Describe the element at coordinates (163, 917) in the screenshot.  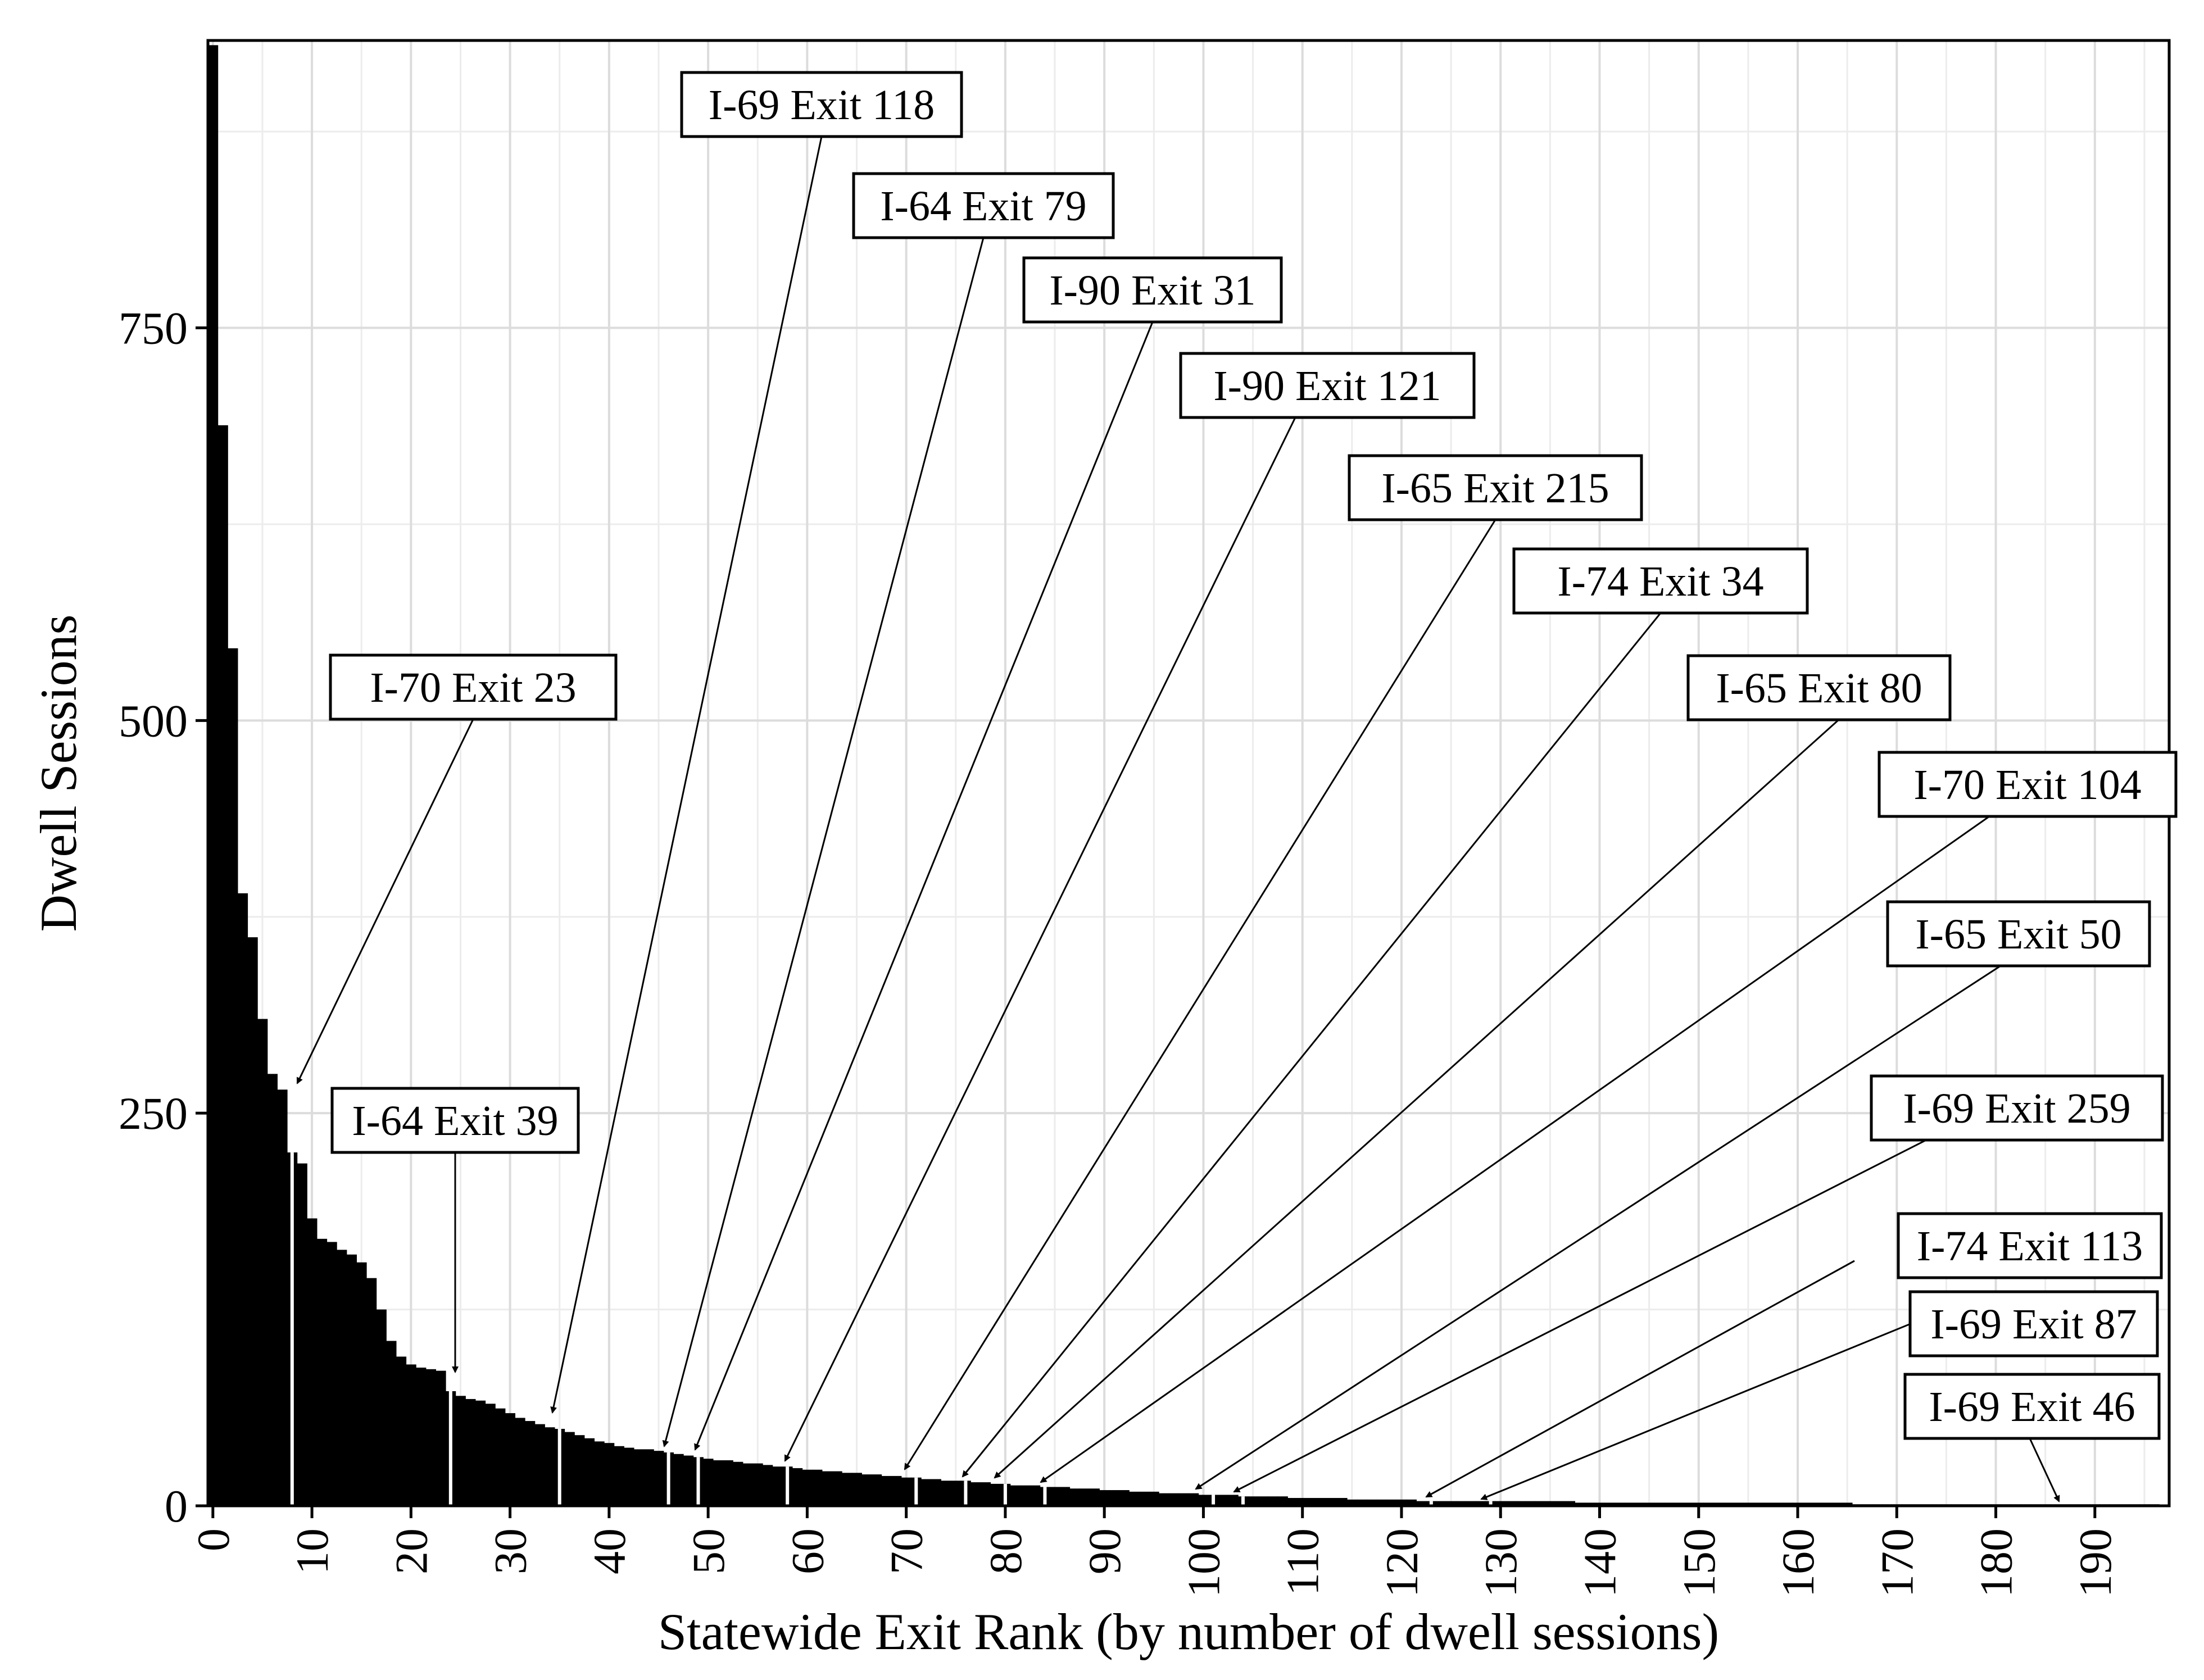
I see `y-axis: 0 250 500 750` at that location.